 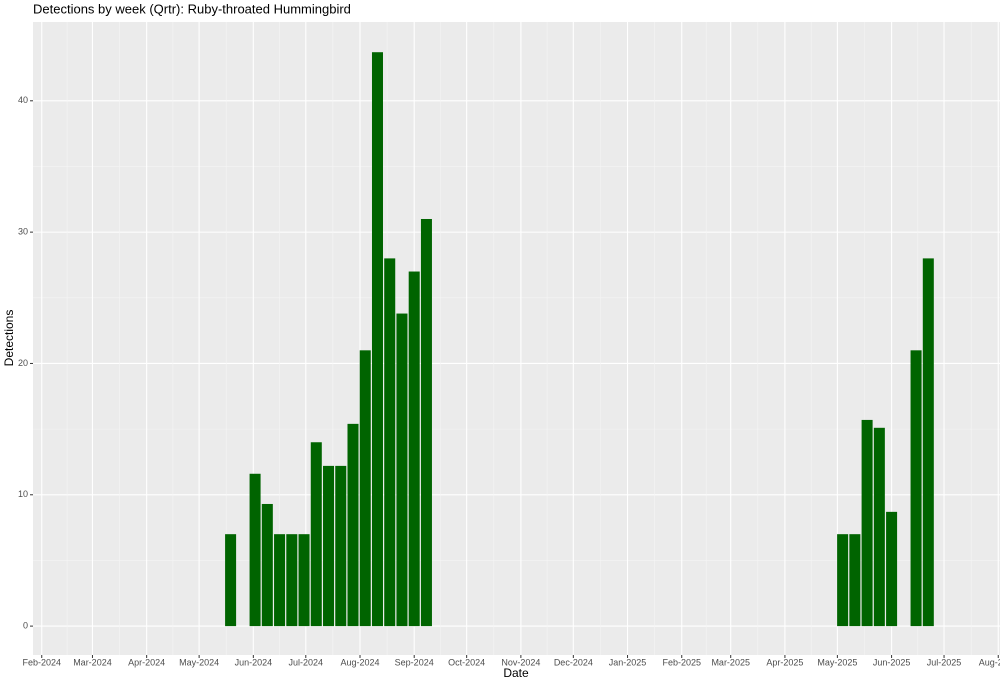 I want to click on y-axis-label: Detections, so click(x=9, y=338).